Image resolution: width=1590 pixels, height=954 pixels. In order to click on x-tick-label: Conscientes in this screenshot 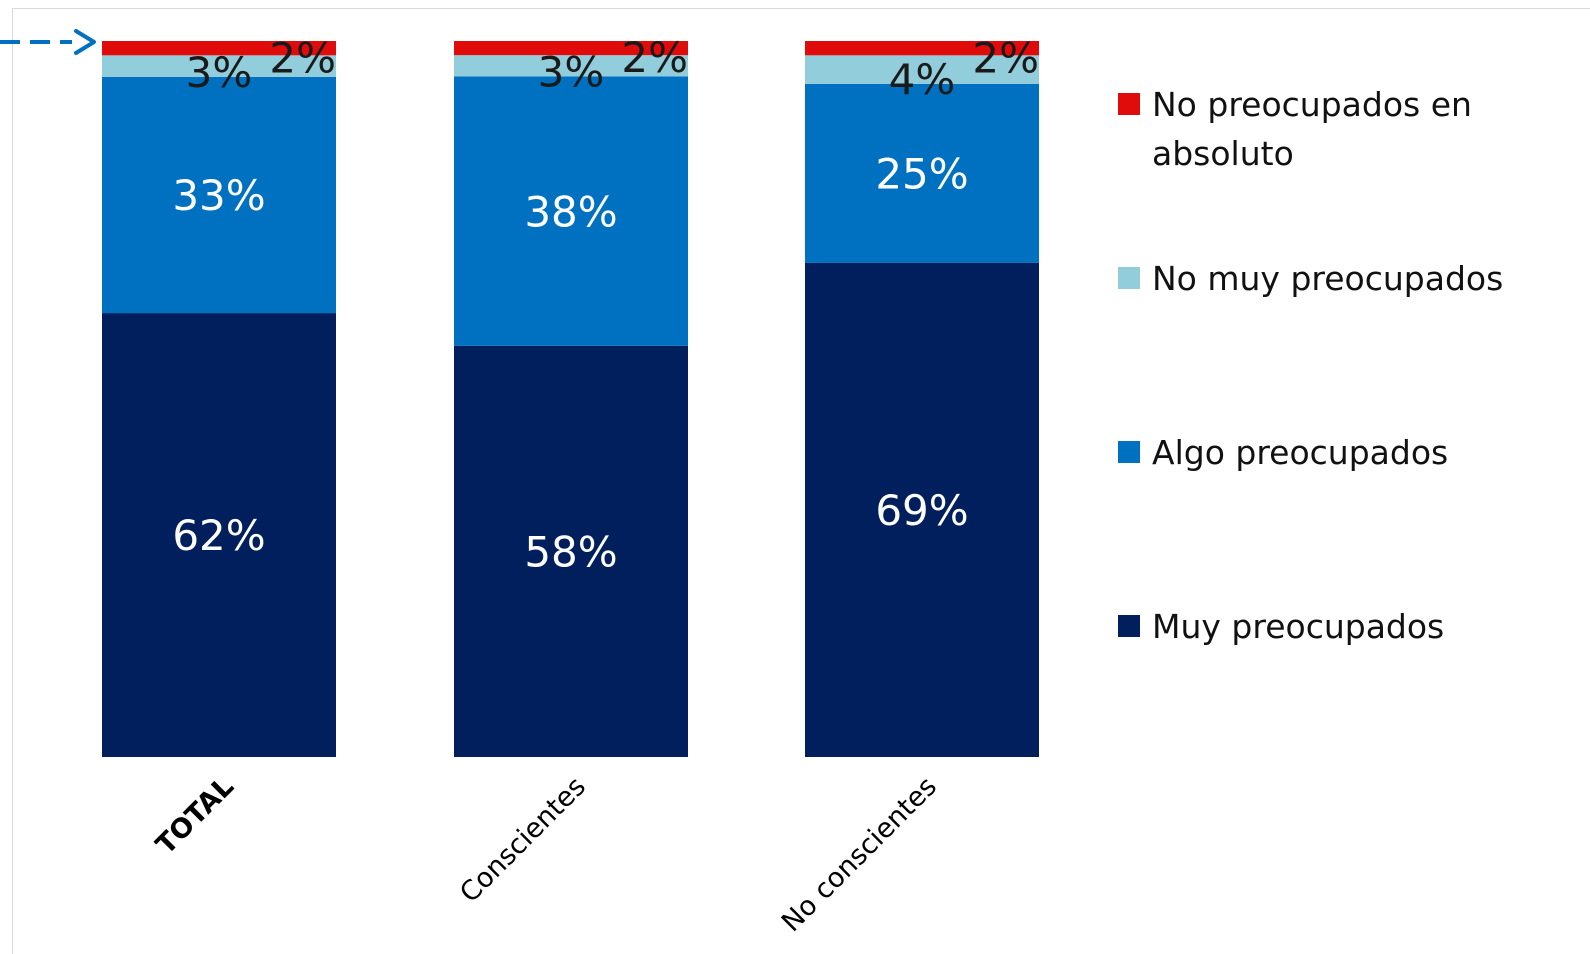, I will do `click(523, 840)`.